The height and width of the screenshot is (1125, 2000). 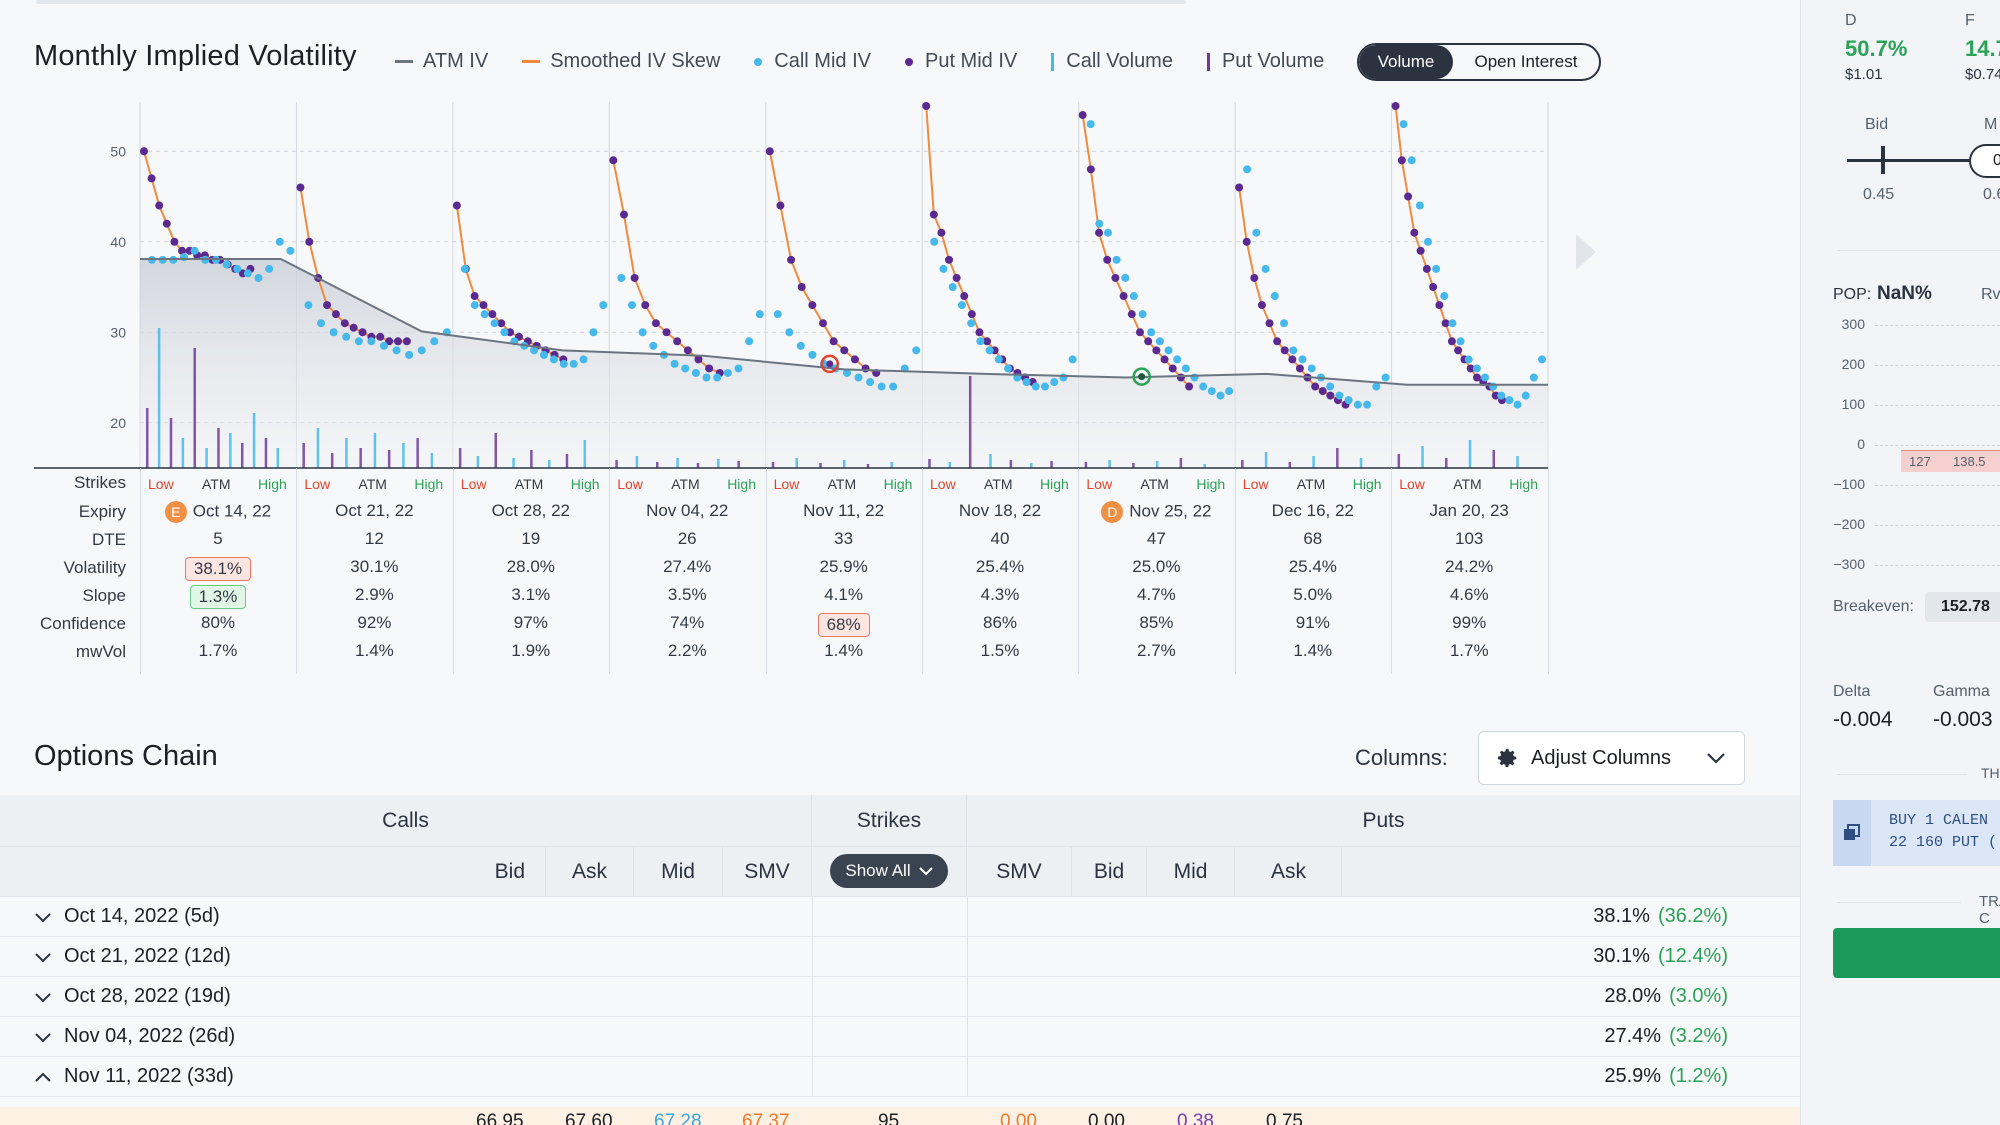 What do you see at coordinates (1141, 376) in the screenshot?
I see `position-marker-long` at bounding box center [1141, 376].